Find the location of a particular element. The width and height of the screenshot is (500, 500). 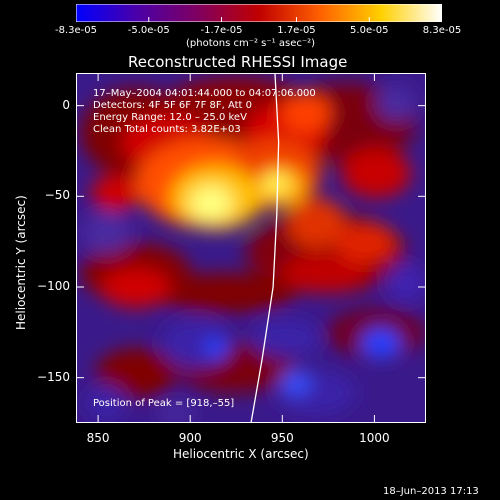

colorbar is located at coordinates (259, 13).